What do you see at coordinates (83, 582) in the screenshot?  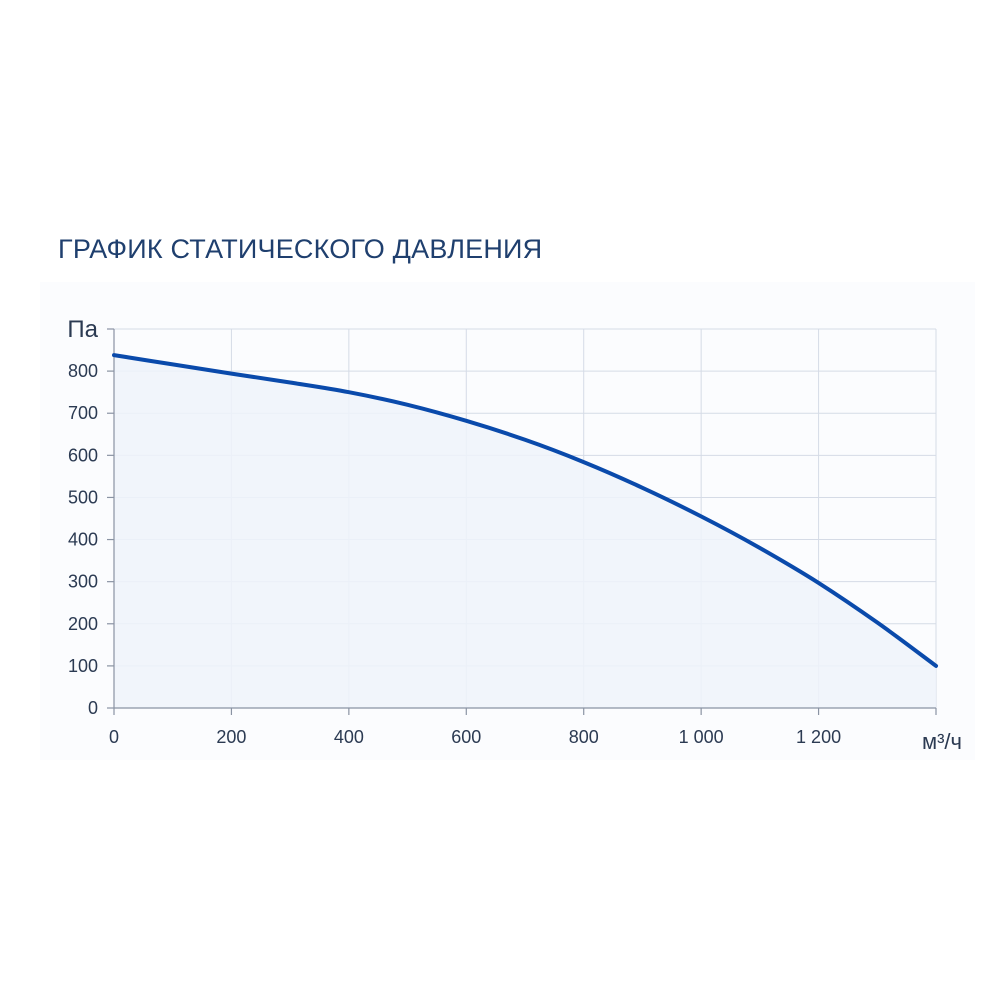 I see `y-tick-label: 300` at bounding box center [83, 582].